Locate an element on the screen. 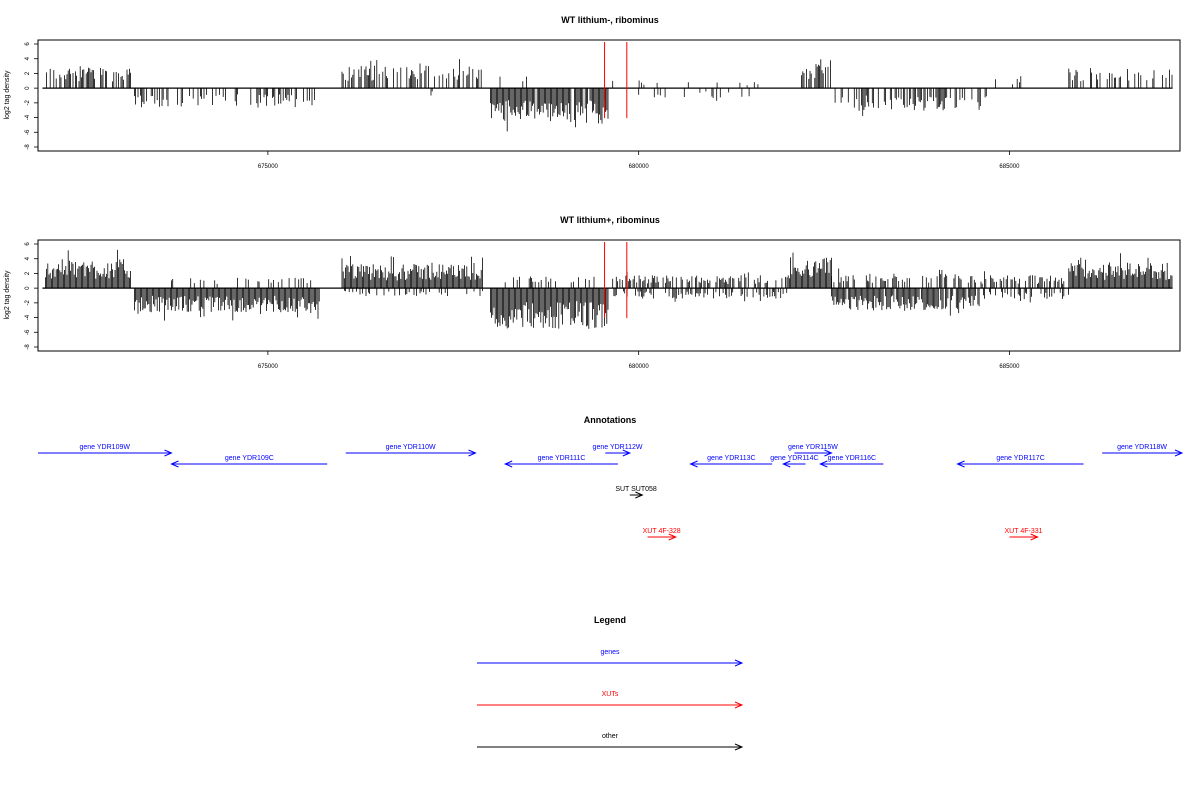 The image size is (1200, 800). annotations-title: Annotations is located at coordinates (610, 420).